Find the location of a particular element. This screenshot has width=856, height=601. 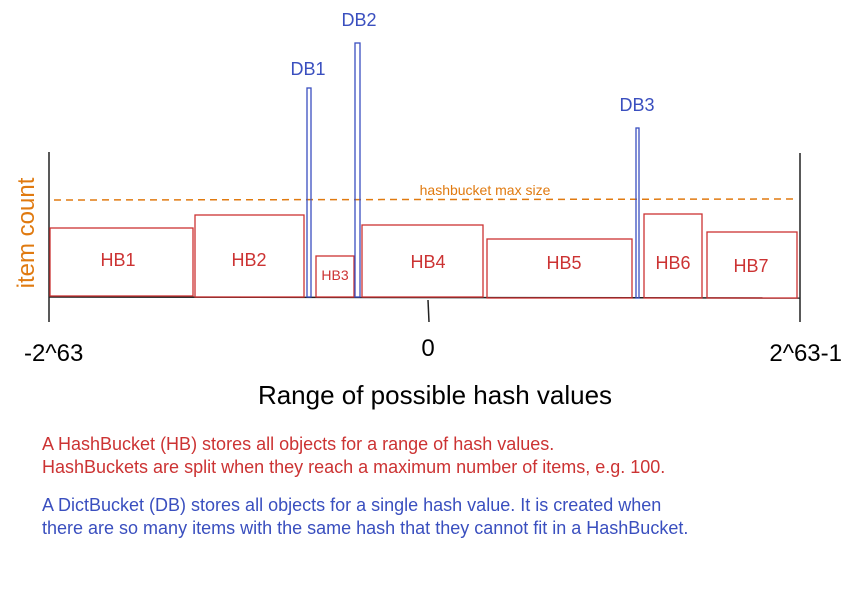

hash-bucket-label: HB4 is located at coordinates (427, 262).